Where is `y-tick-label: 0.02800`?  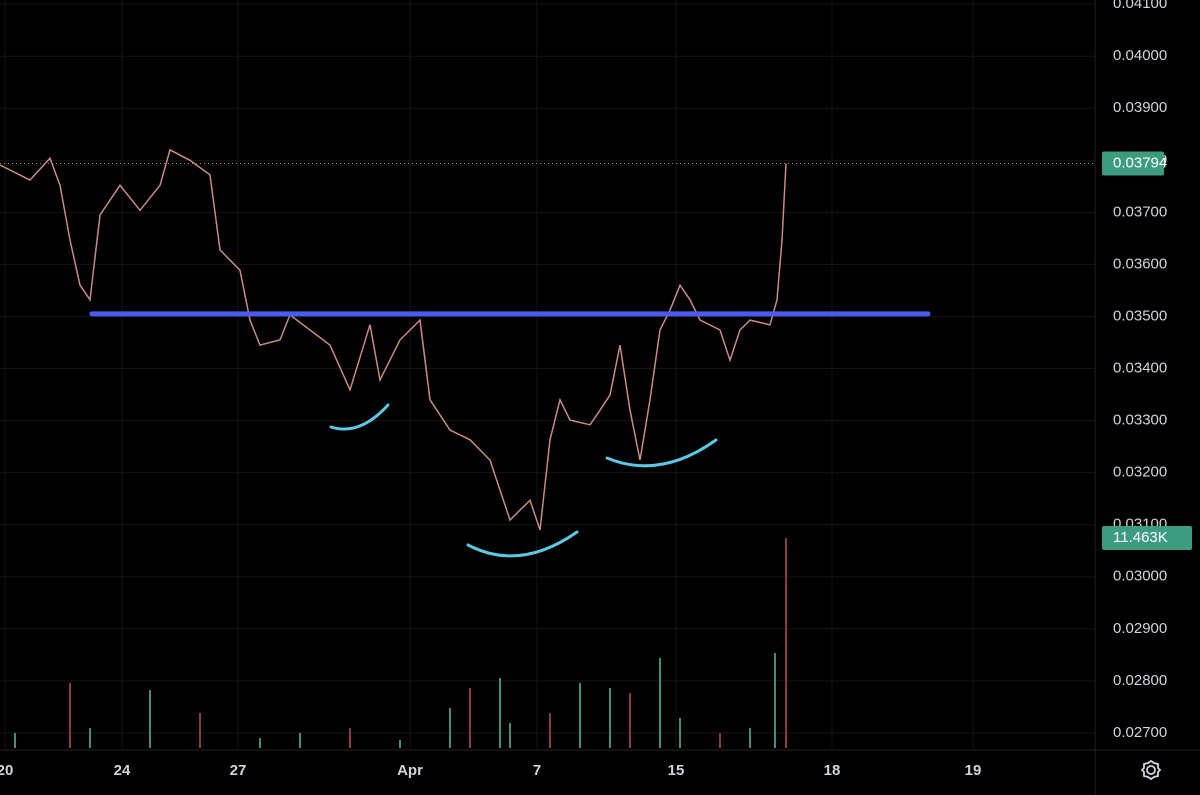
y-tick-label: 0.02800 is located at coordinates (1140, 680).